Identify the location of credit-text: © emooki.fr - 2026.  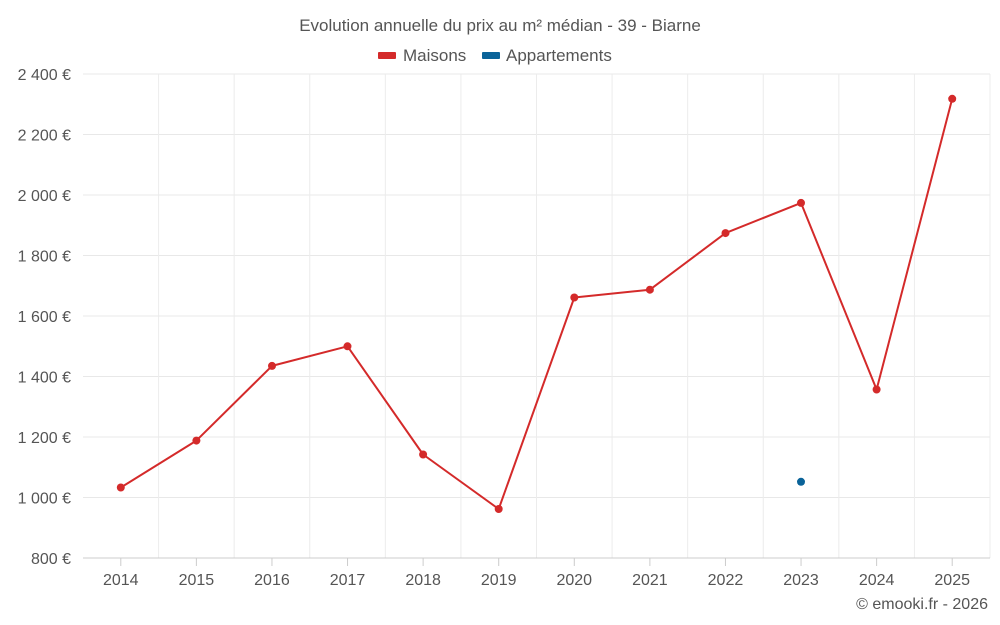
(922, 604).